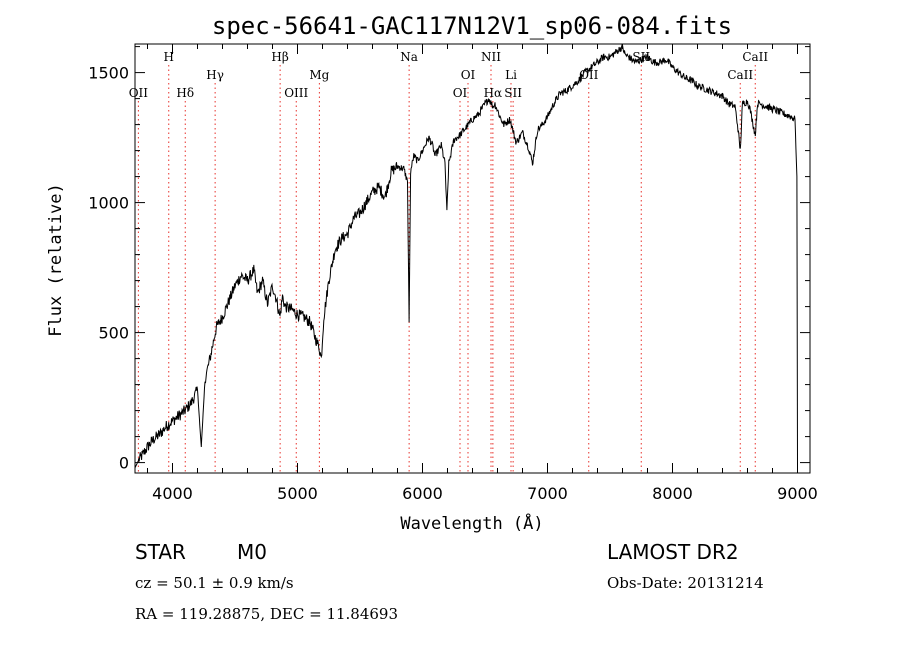 Image resolution: width=900 pixels, height=650 pixels. I want to click on line-marker-label: SII, so click(513, 93).